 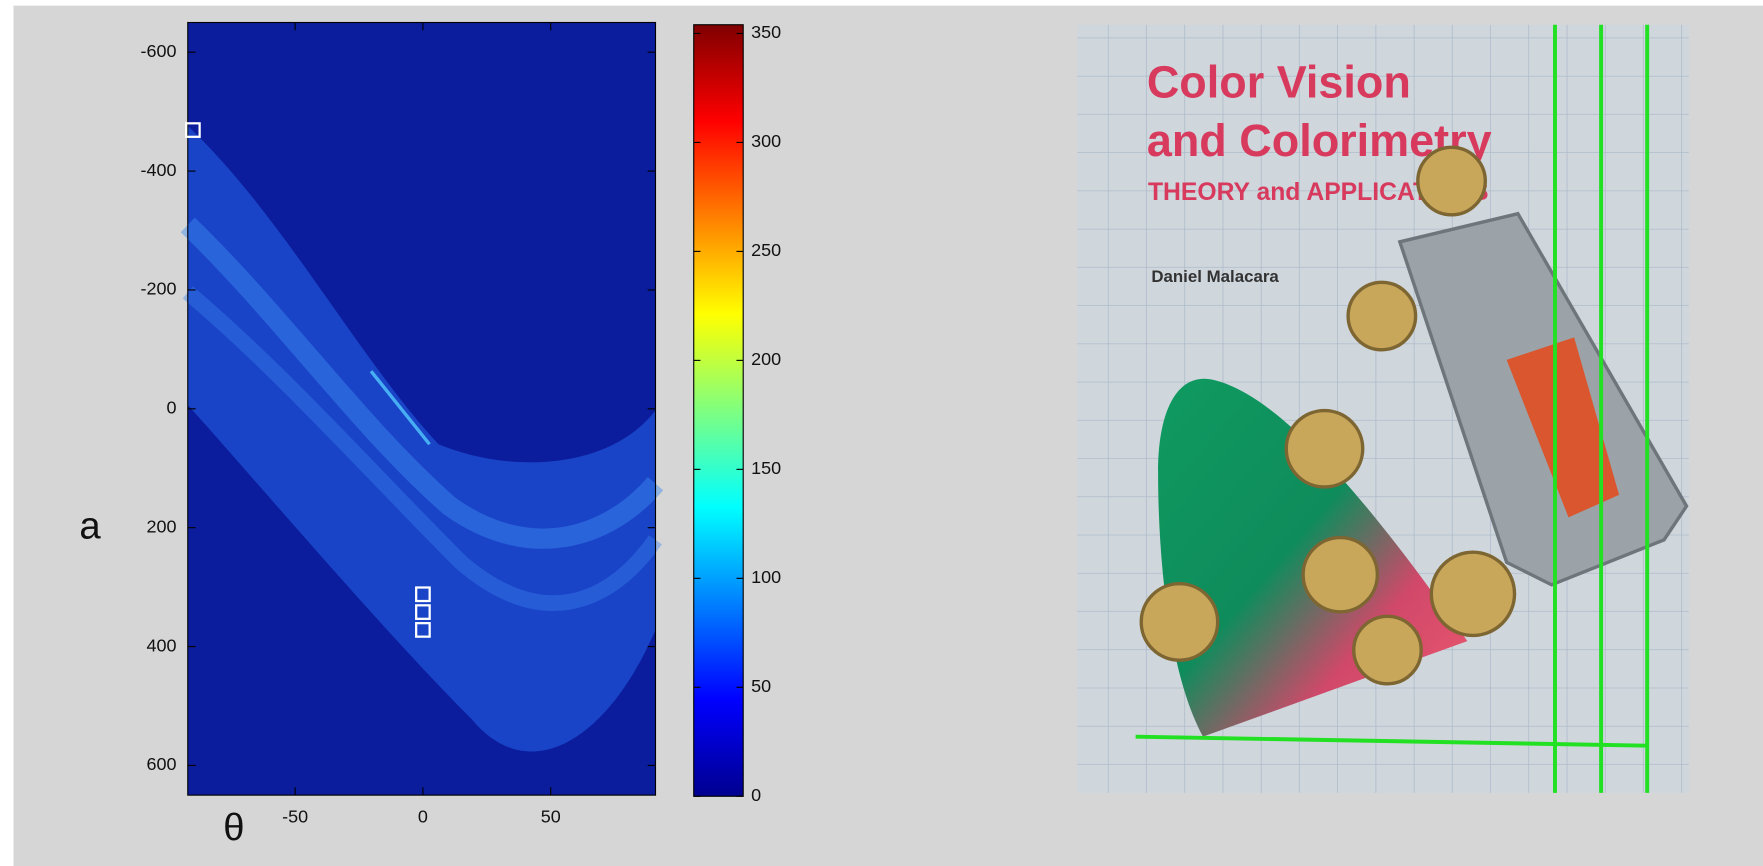 I want to click on y-tick-label: -600, so click(x=159, y=51).